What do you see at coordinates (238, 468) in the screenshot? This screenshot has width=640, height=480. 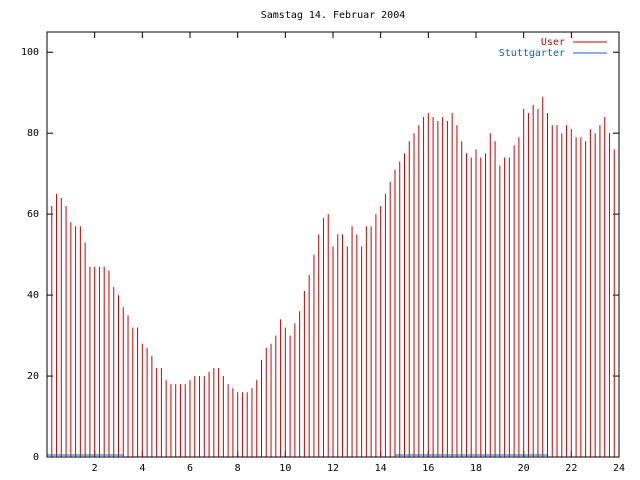 I see `x-tick-label: 8` at bounding box center [238, 468].